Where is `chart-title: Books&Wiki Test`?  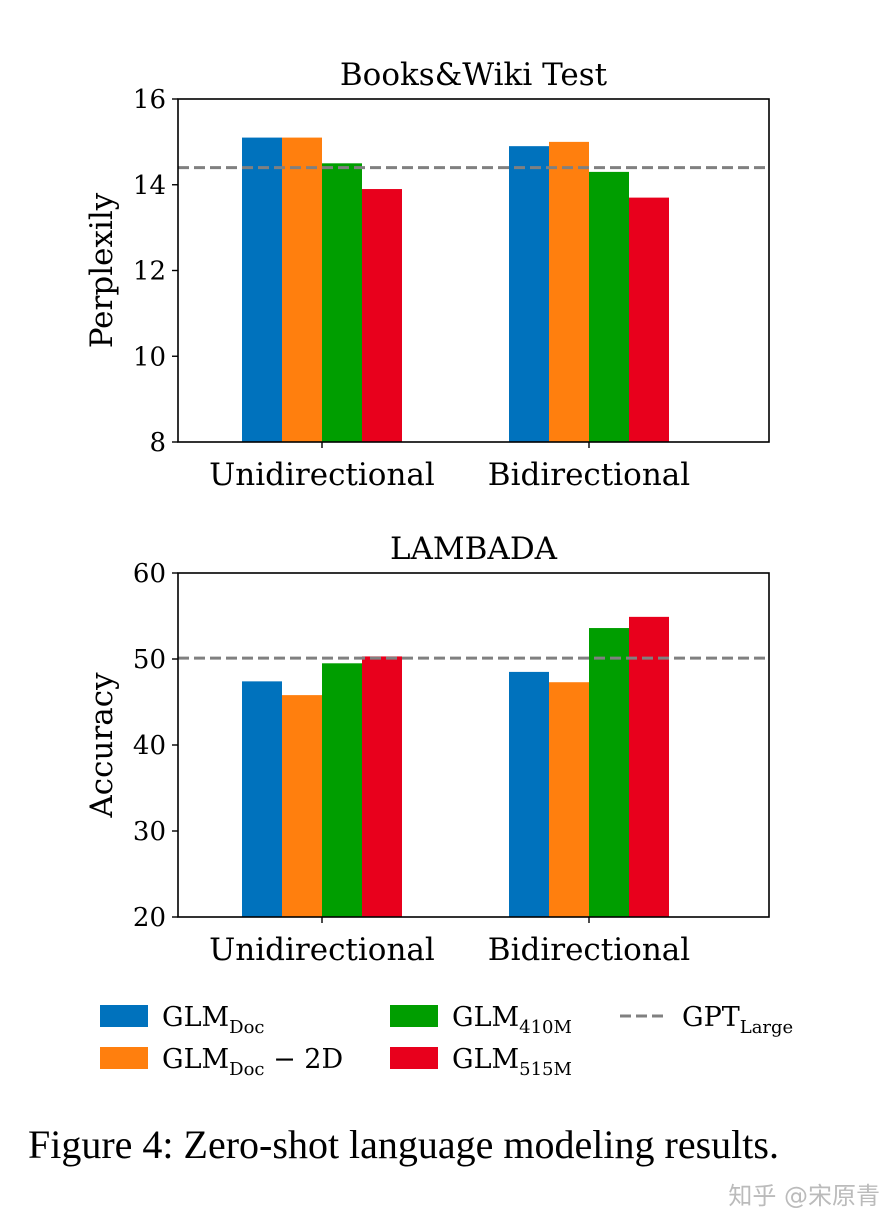
chart-title: Books&Wiki Test is located at coordinates (474, 75).